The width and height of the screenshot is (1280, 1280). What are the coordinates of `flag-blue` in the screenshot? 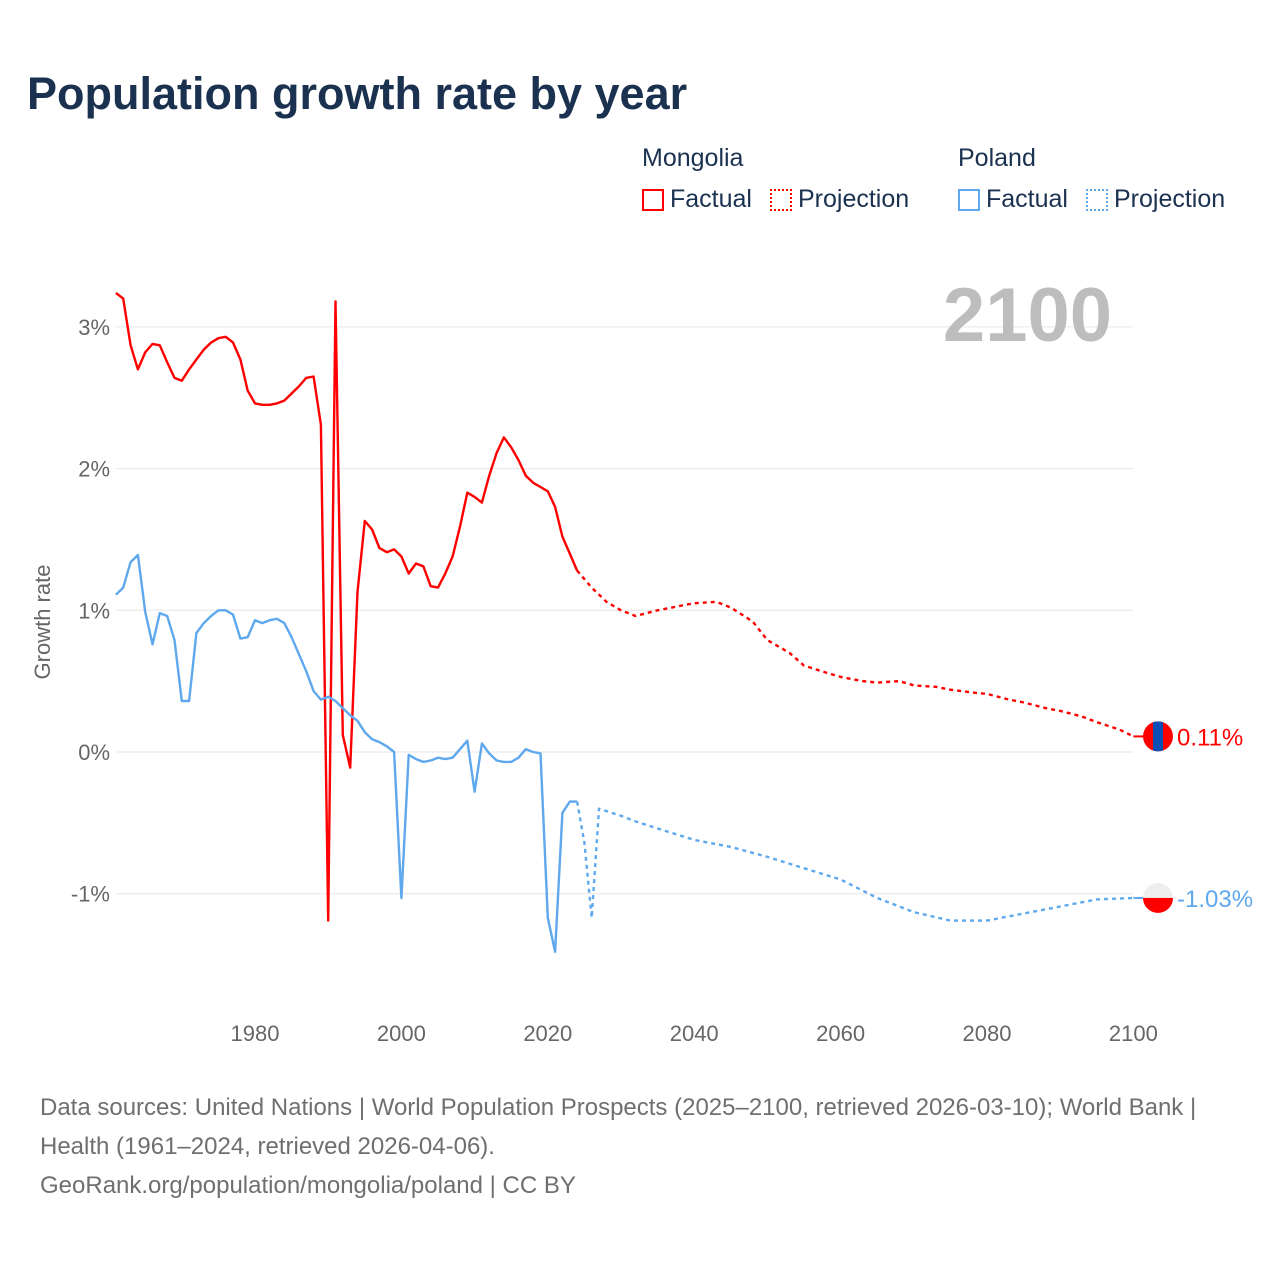 It's located at (1158, 736).